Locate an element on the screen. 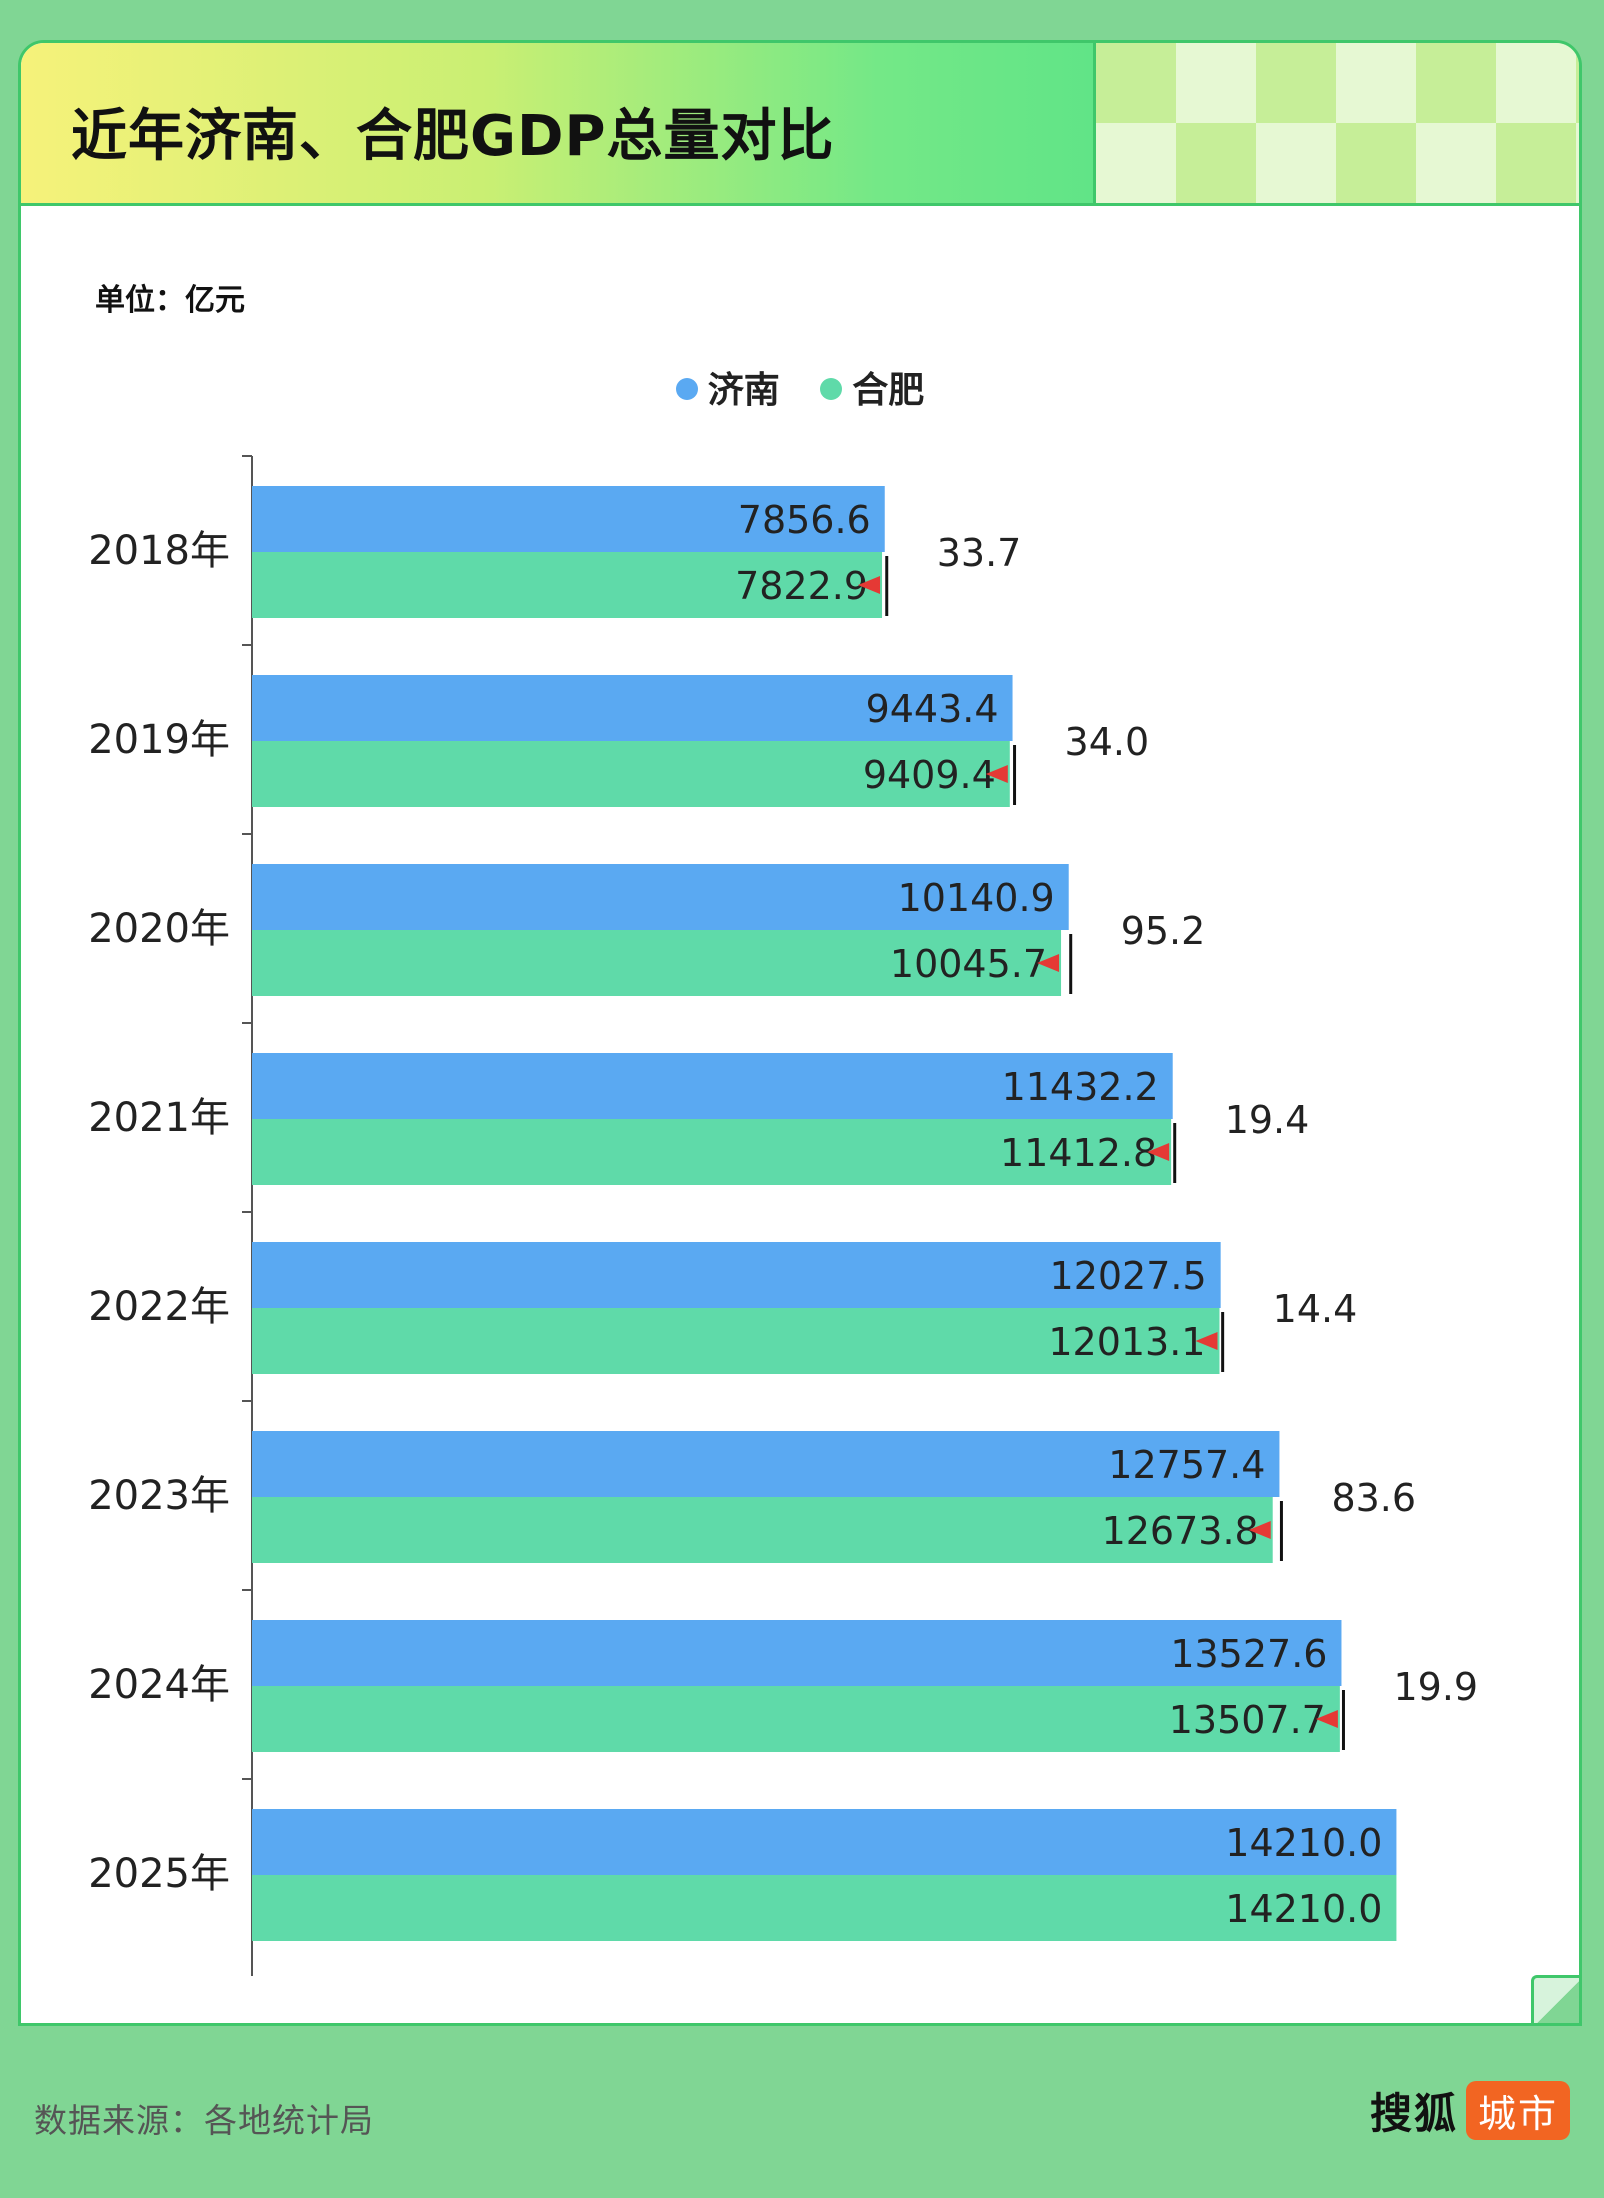 Image resolution: width=1604 pixels, height=2198 pixels. difference-label: 34.0 is located at coordinates (1107, 742).